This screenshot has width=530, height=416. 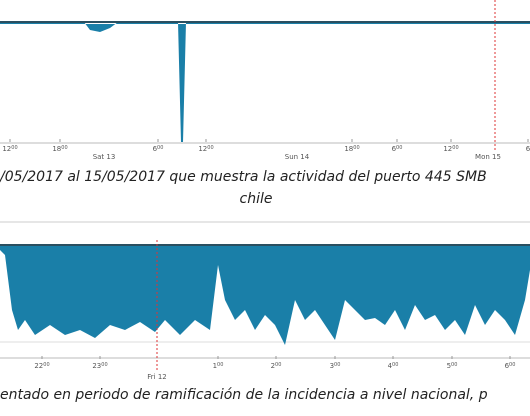 I want to click on day-label: Fri 12, so click(x=156, y=377).